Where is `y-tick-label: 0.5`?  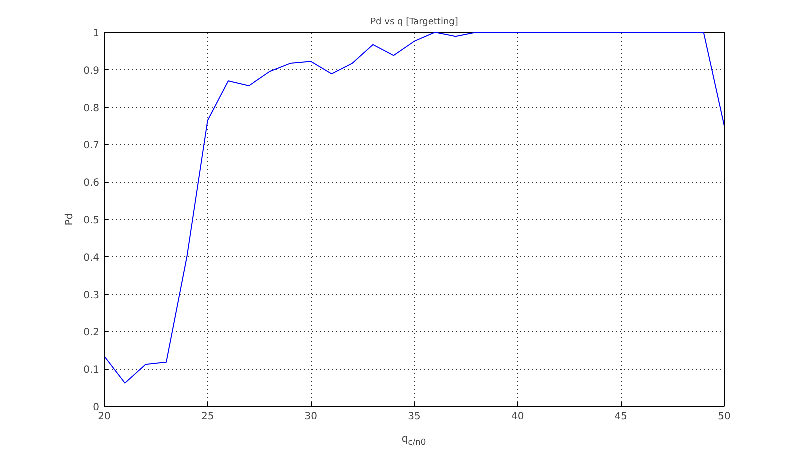 y-tick-label: 0.5 is located at coordinates (92, 221).